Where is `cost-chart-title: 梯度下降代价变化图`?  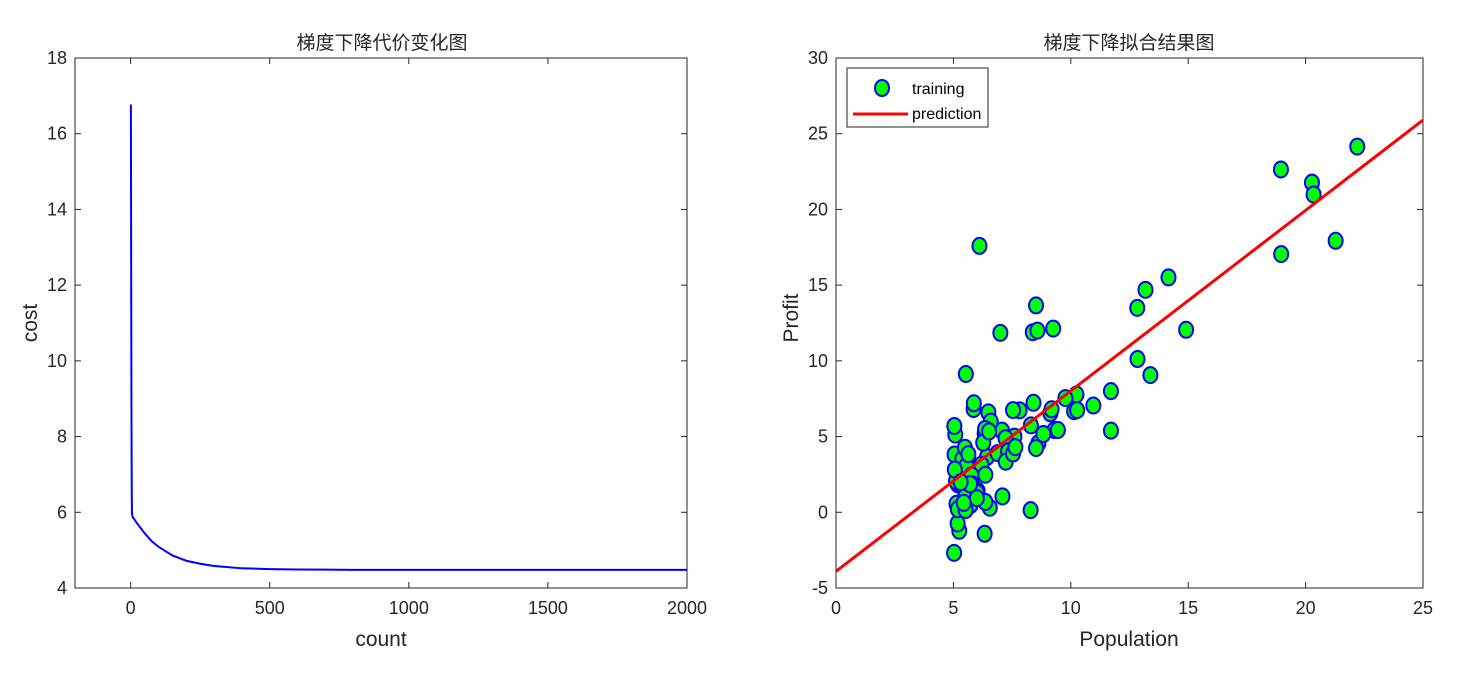
cost-chart-title: 梯度下降代价变化图 is located at coordinates (381, 43).